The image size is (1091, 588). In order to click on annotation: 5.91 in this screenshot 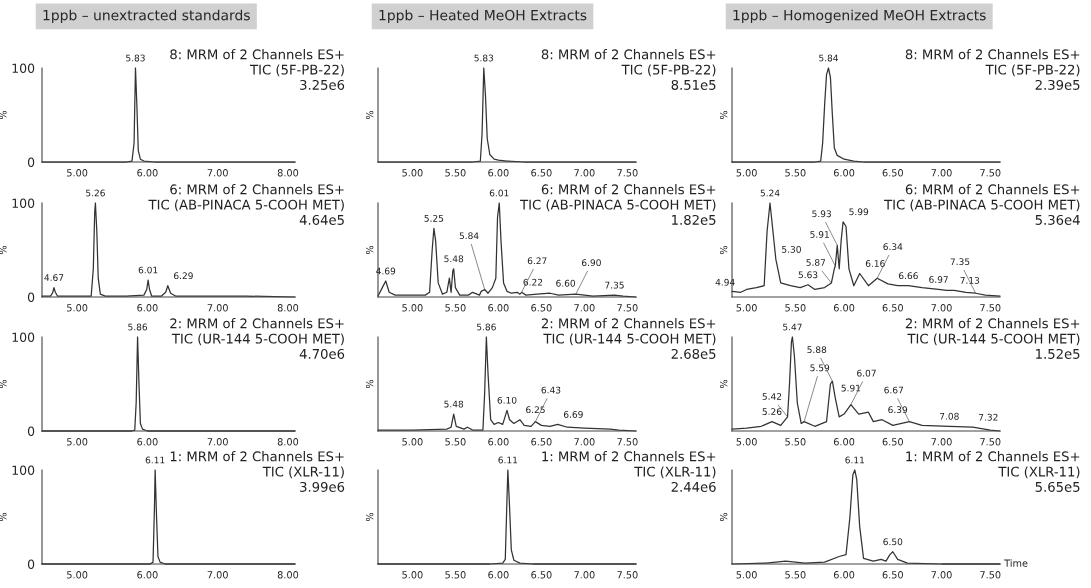, I will do `click(851, 388)`.